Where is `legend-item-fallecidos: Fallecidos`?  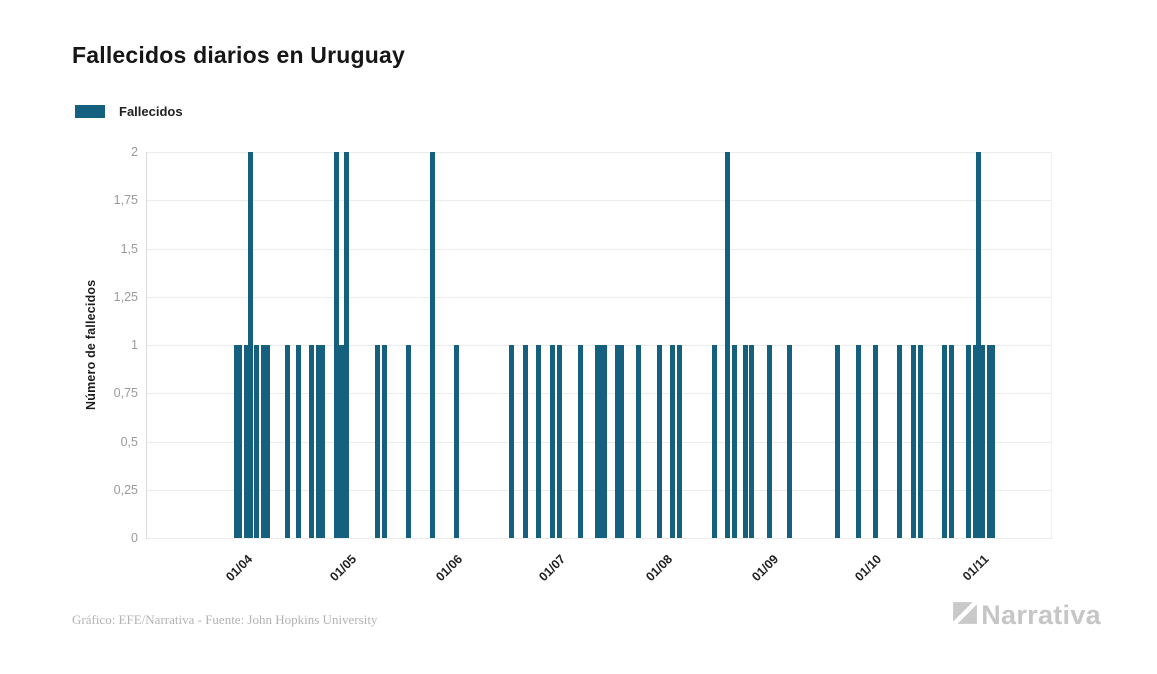 legend-item-fallecidos: Fallecidos is located at coordinates (129, 111).